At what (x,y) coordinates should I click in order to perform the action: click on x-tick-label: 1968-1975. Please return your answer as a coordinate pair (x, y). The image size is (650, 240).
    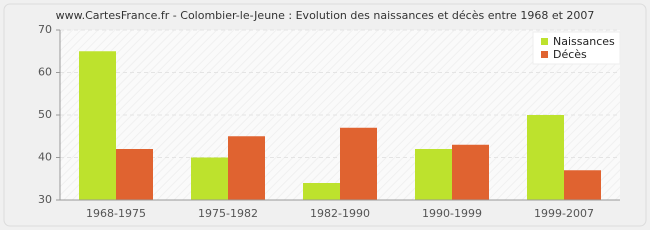
    Looking at the image, I should click on (116, 213).